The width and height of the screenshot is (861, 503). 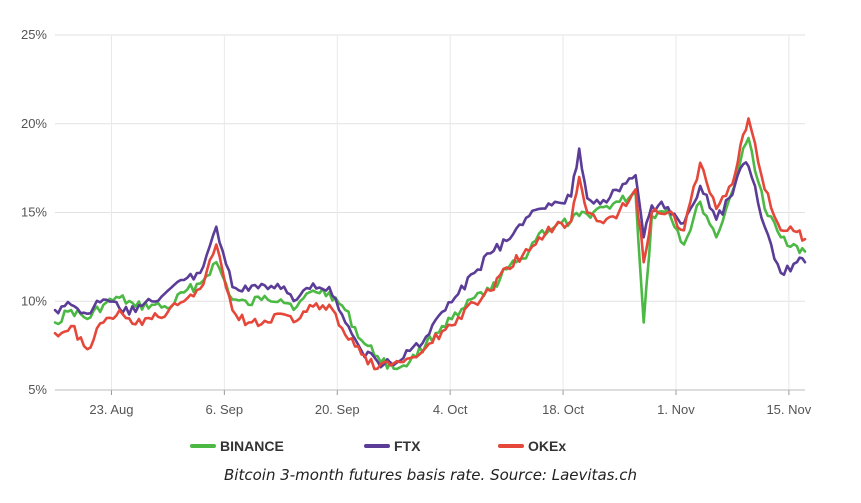 What do you see at coordinates (337, 409) in the screenshot?
I see `x-tick-label: 20. Sep` at bounding box center [337, 409].